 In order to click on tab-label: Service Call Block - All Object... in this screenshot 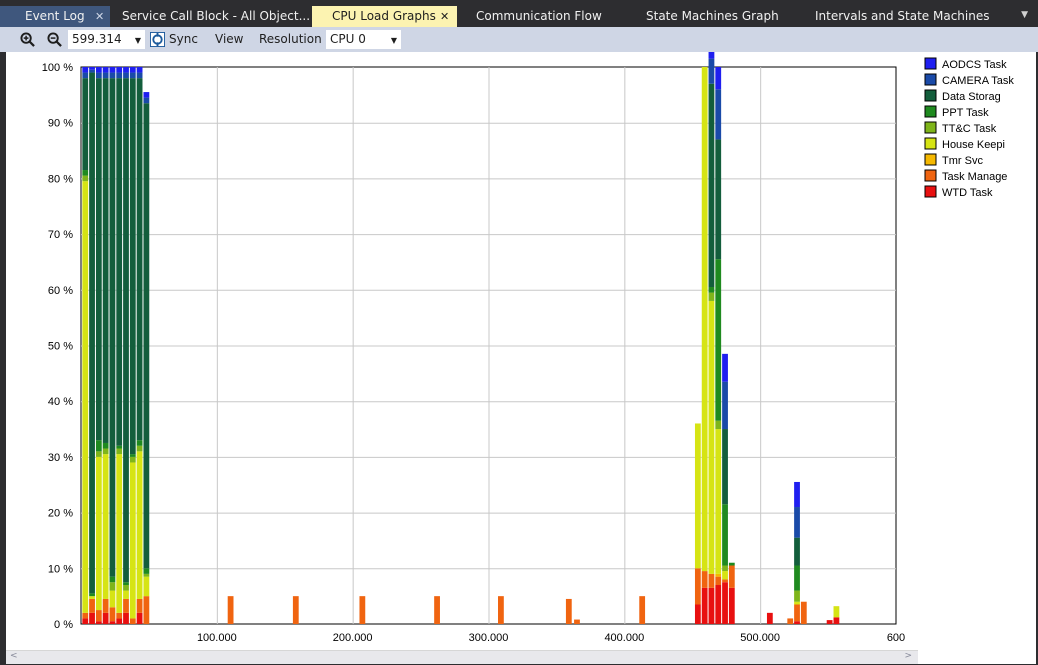, I will do `click(216, 16)`.